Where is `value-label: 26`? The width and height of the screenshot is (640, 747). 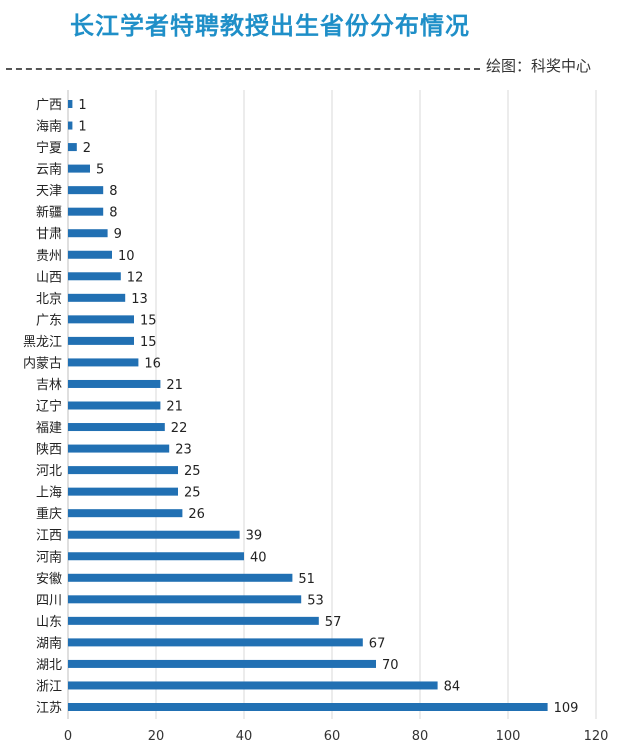
value-label: 26 is located at coordinates (196, 514).